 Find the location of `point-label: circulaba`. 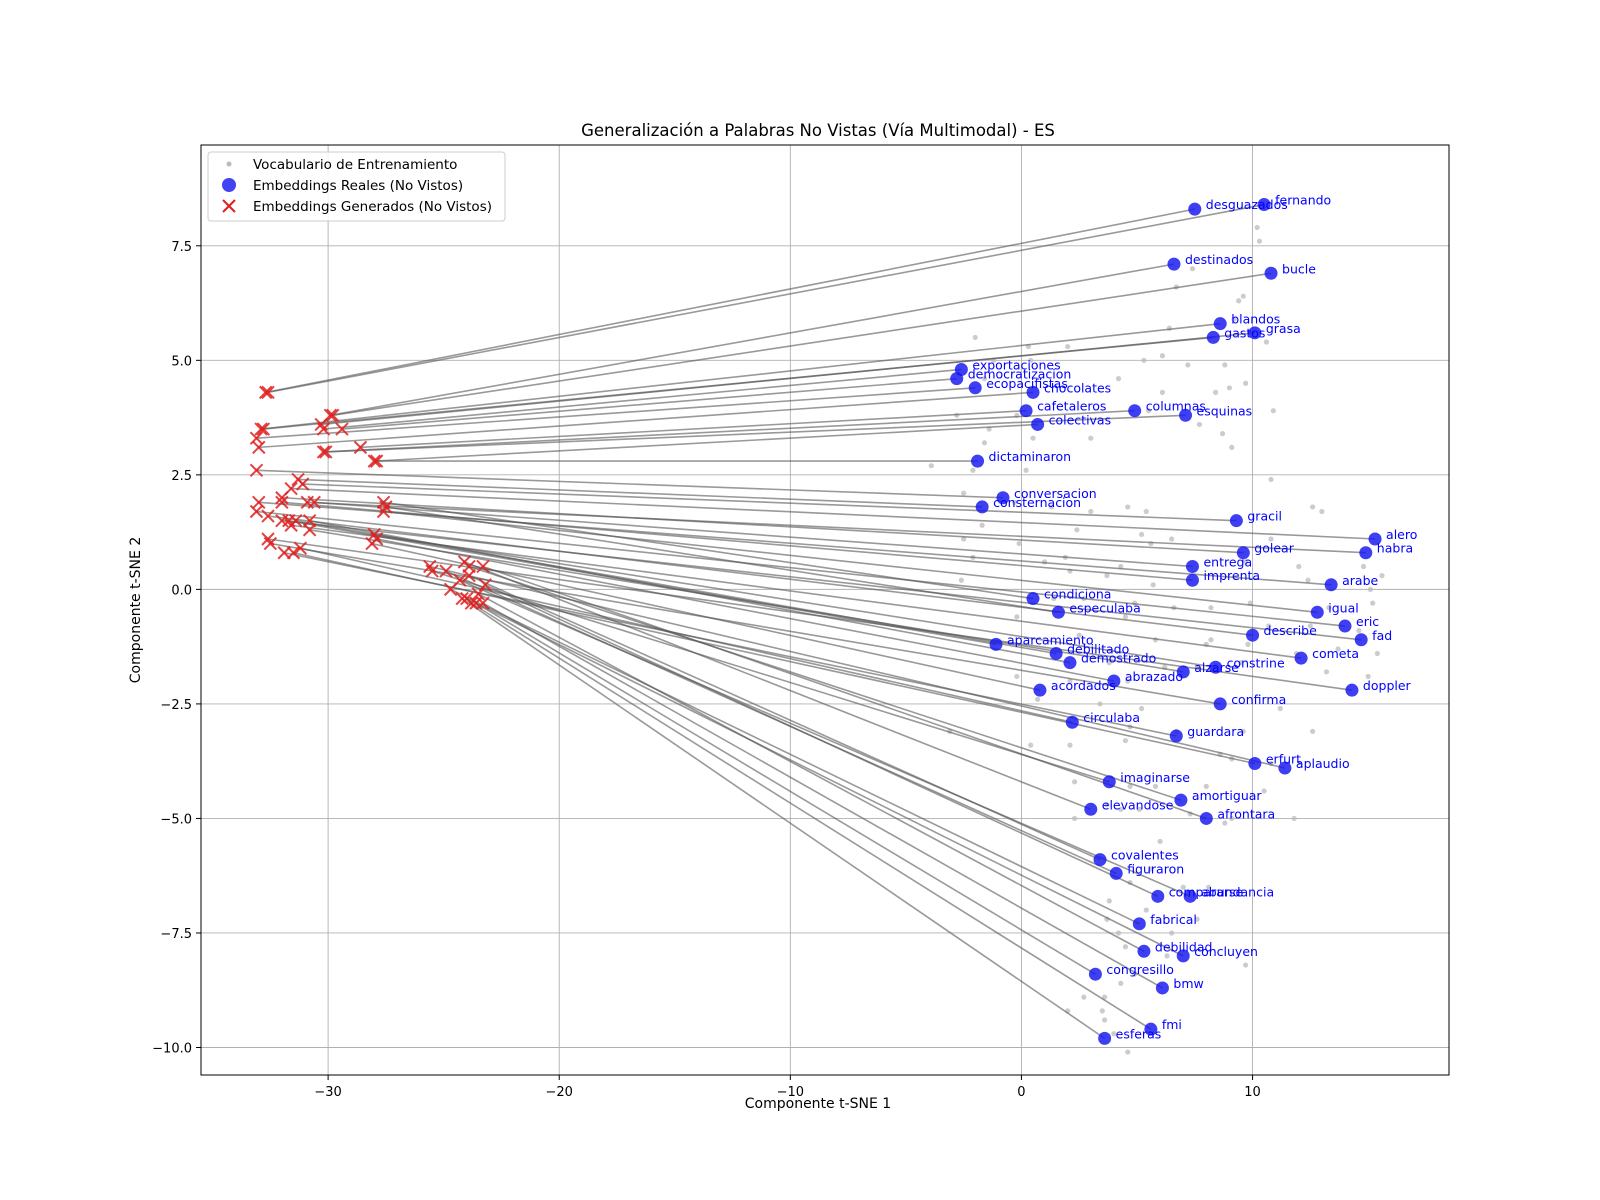

point-label: circulaba is located at coordinates (1111, 717).